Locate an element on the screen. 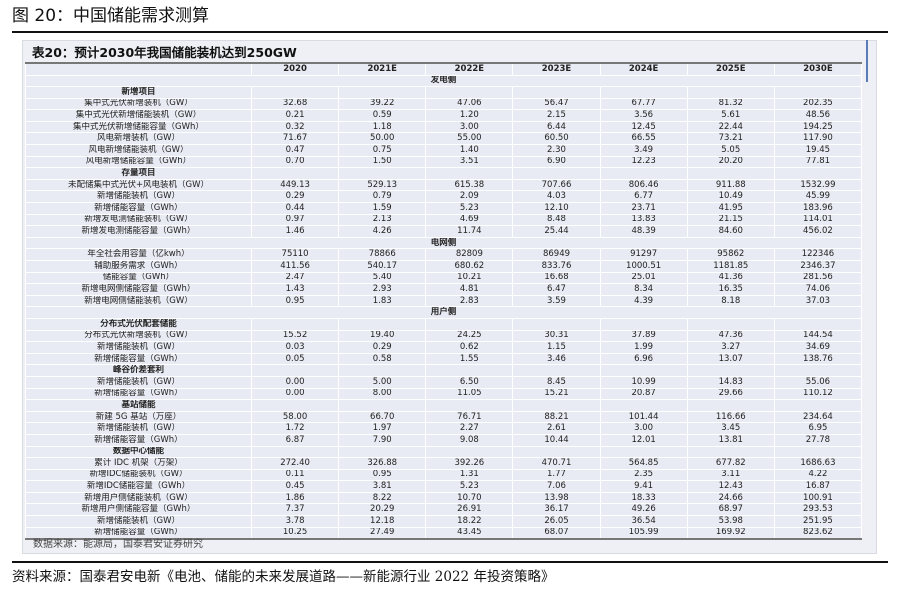 This screenshot has height=595, width=901. value-cell: 0.00 is located at coordinates (295, 394).